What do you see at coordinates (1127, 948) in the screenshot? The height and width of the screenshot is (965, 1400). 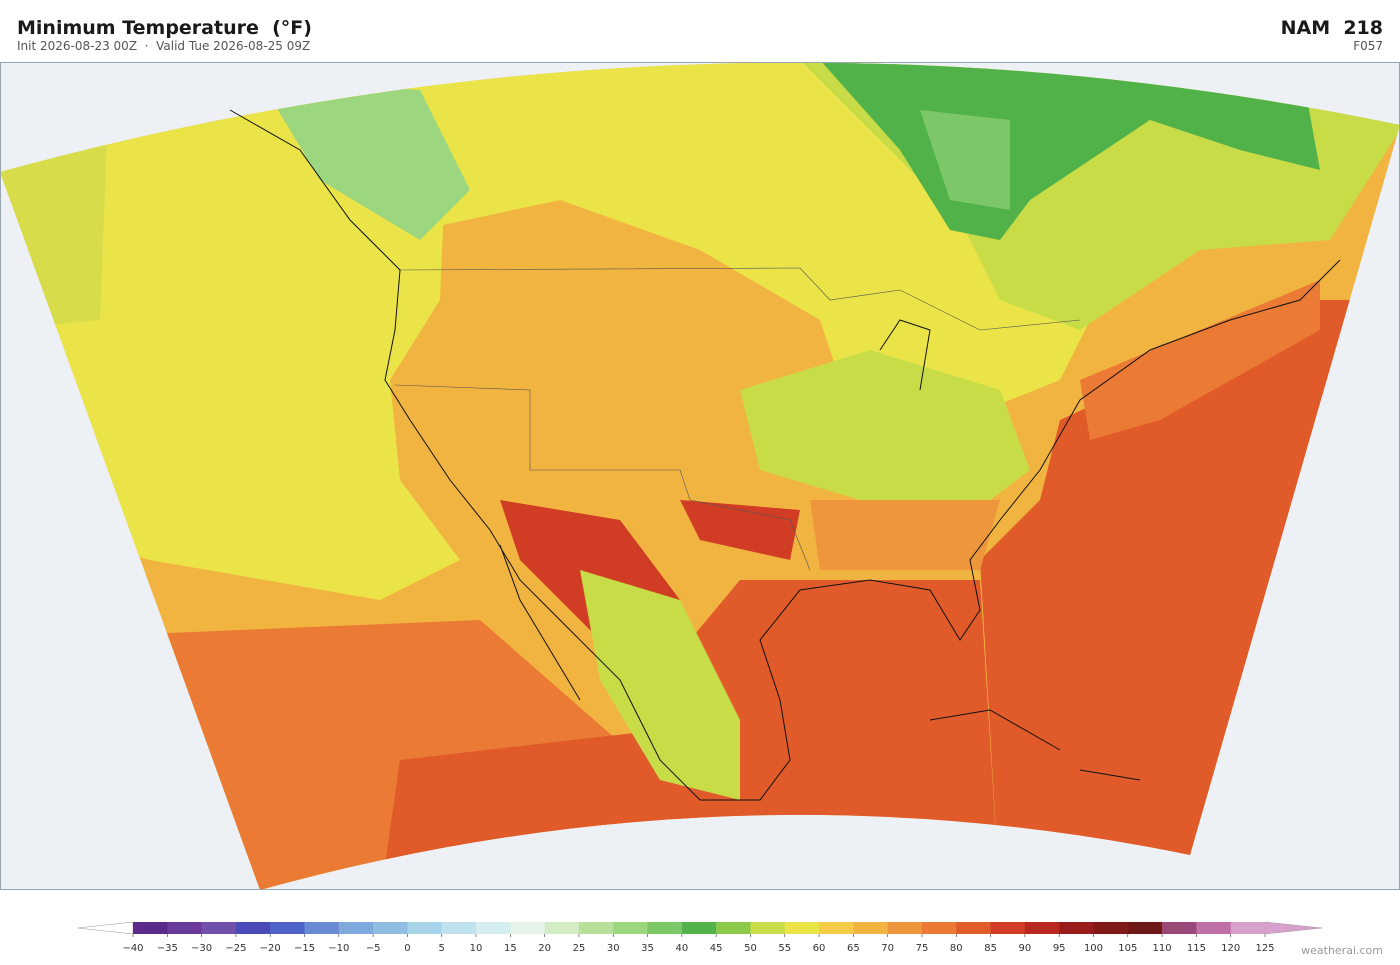 I see `colorbar-tick-label: 105` at bounding box center [1127, 948].